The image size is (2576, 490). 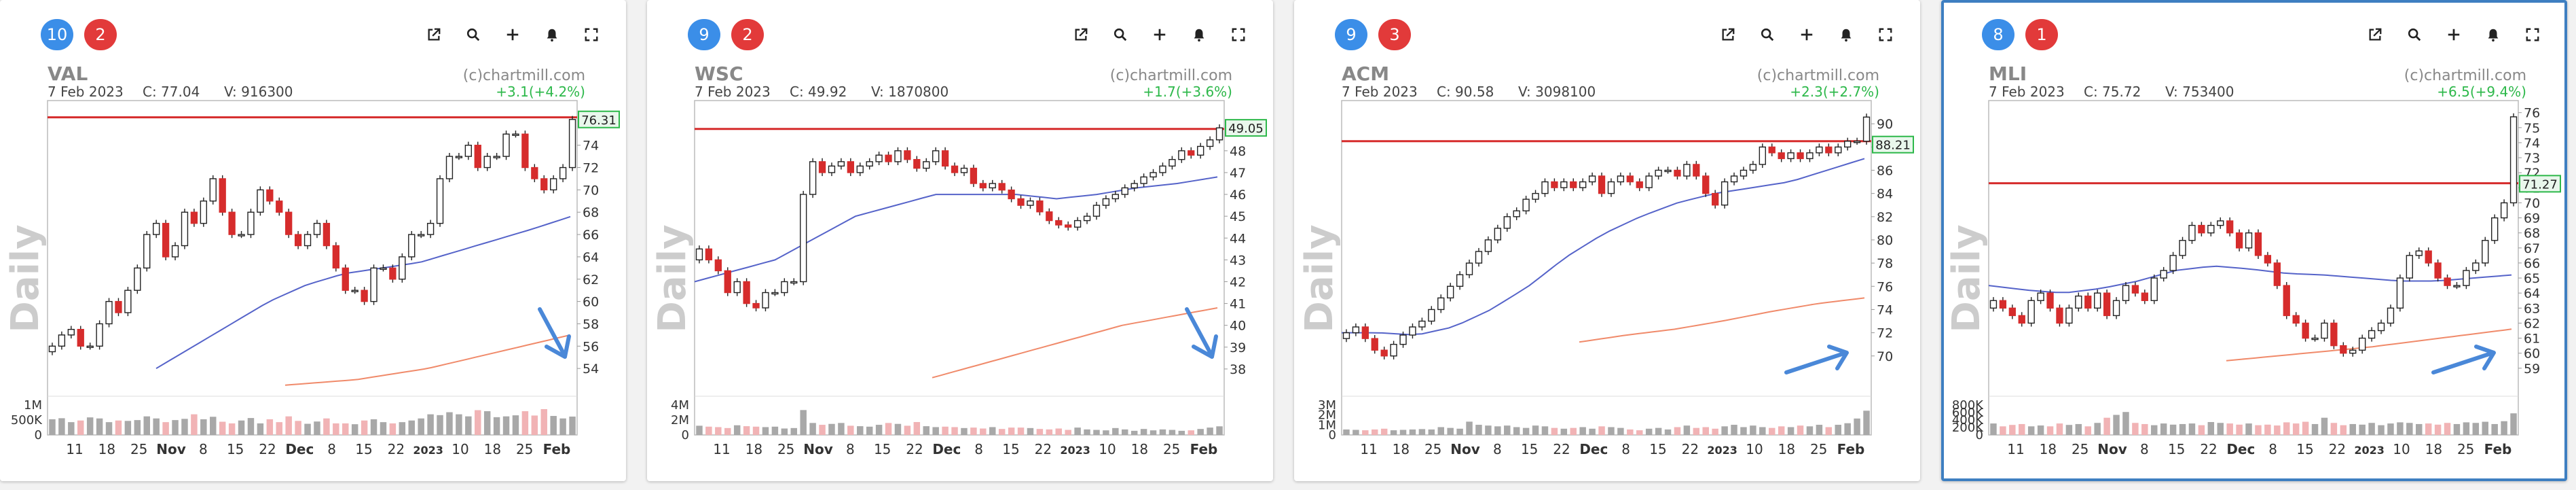 What do you see at coordinates (2041, 35) in the screenshot?
I see `setup-rating-badge: 1` at bounding box center [2041, 35].